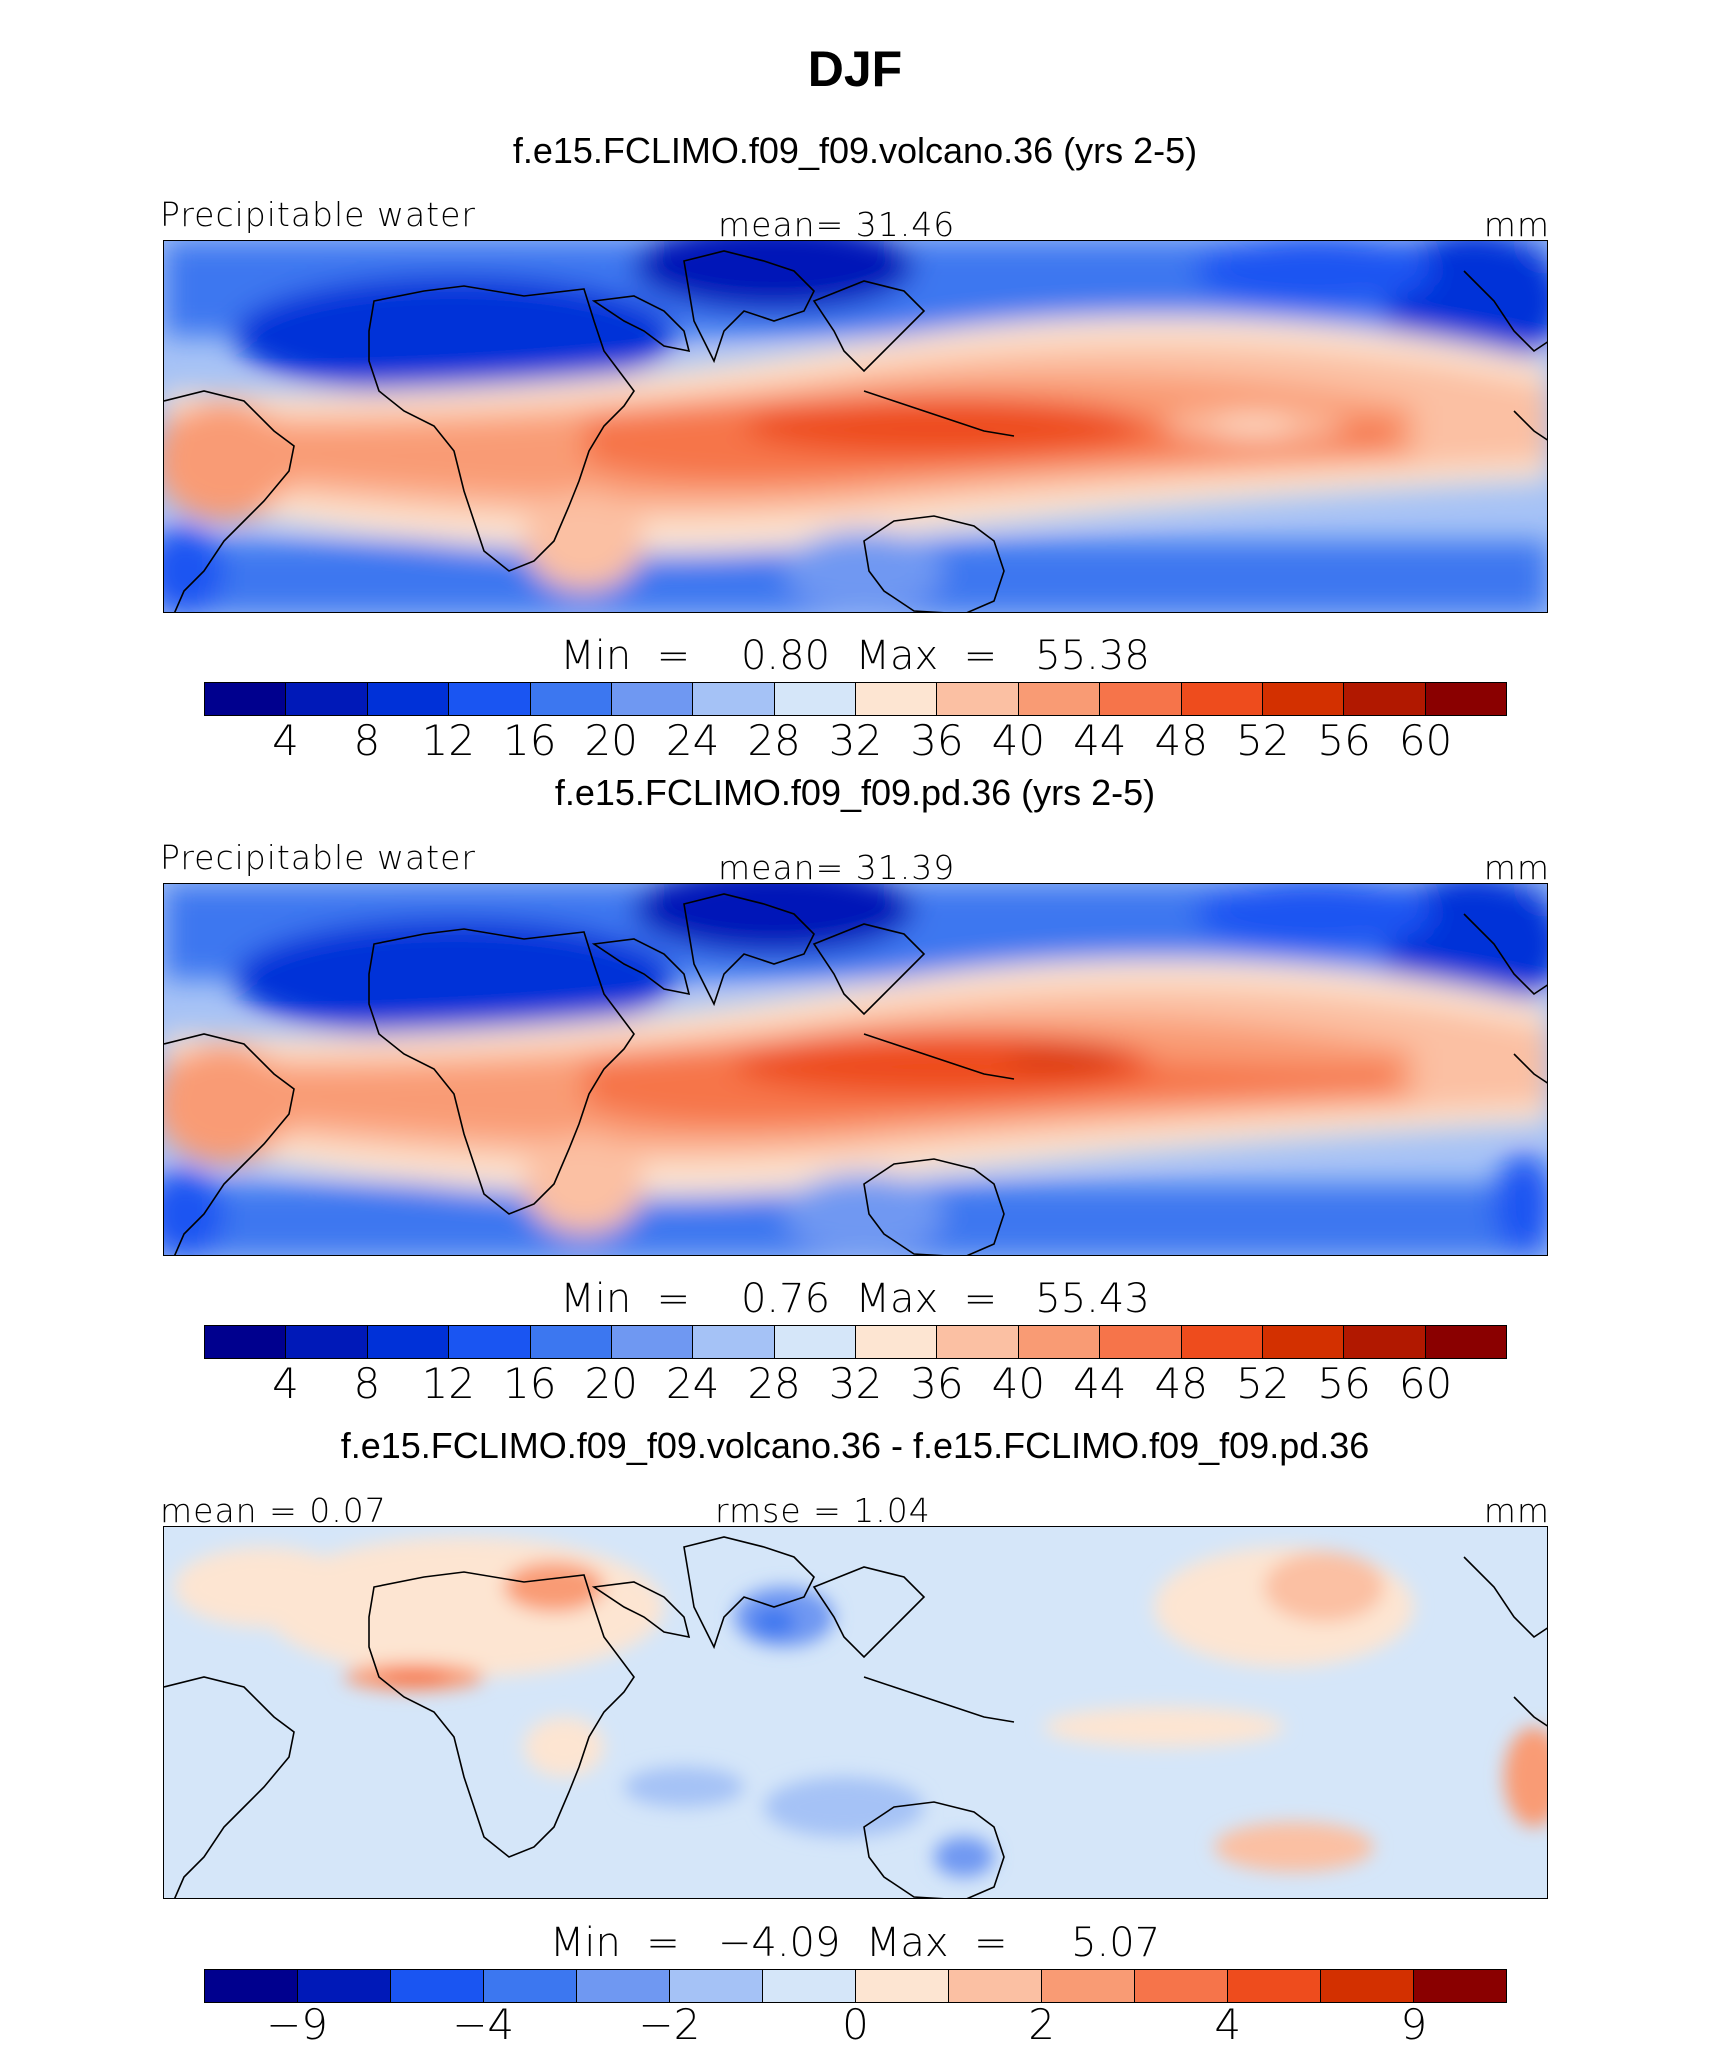 The height and width of the screenshot is (2049, 1710). What do you see at coordinates (855, 1299) in the screenshot?
I see `panel-2-minmax: Min = 0.76 Max = 55.43` at bounding box center [855, 1299].